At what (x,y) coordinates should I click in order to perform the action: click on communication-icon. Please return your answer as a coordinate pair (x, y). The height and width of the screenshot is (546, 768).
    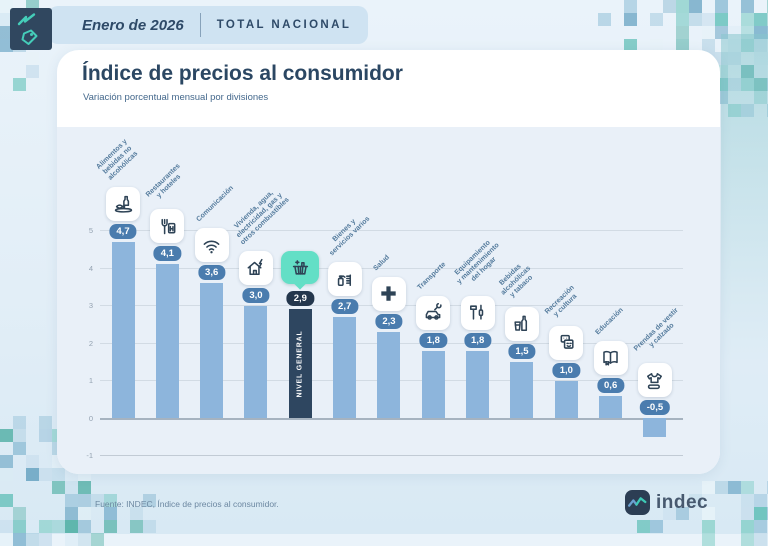
    Looking at the image, I should click on (211, 245).